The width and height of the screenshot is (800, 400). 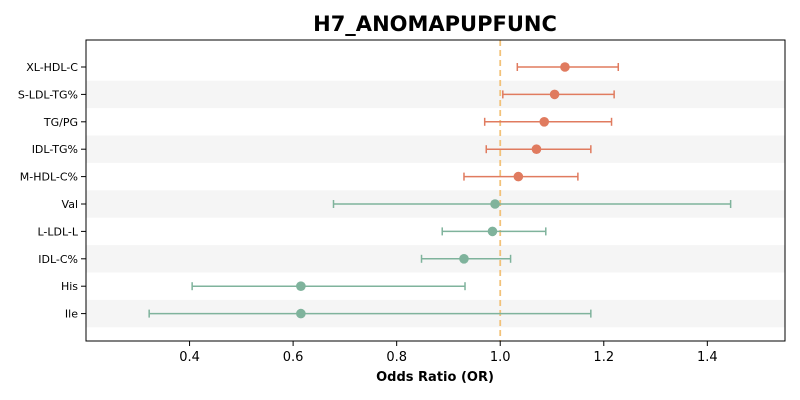 What do you see at coordinates (603, 357) in the screenshot?
I see `x-tick-label: 1.2` at bounding box center [603, 357].